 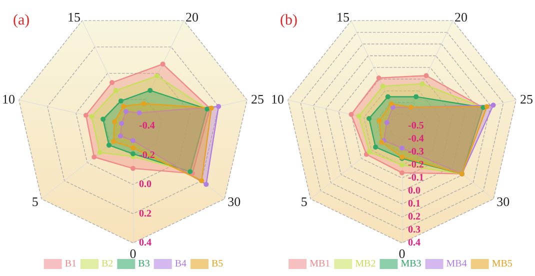 I want to click on legend-label: MB1, so click(x=320, y=264).